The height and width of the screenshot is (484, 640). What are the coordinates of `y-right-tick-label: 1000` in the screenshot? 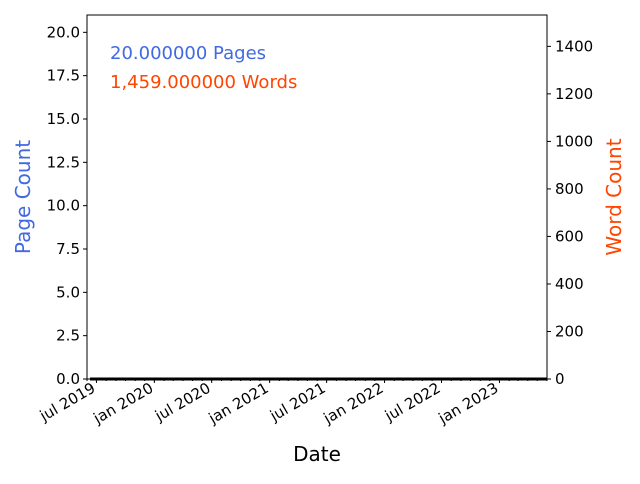 It's located at (574, 141).